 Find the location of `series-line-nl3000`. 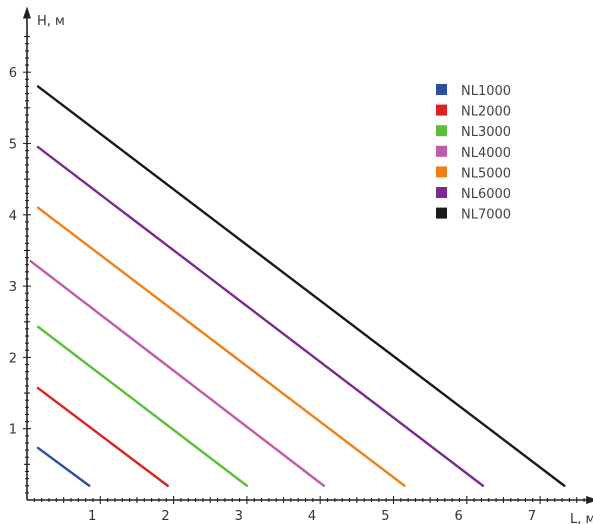

series-line-nl3000 is located at coordinates (142, 406).